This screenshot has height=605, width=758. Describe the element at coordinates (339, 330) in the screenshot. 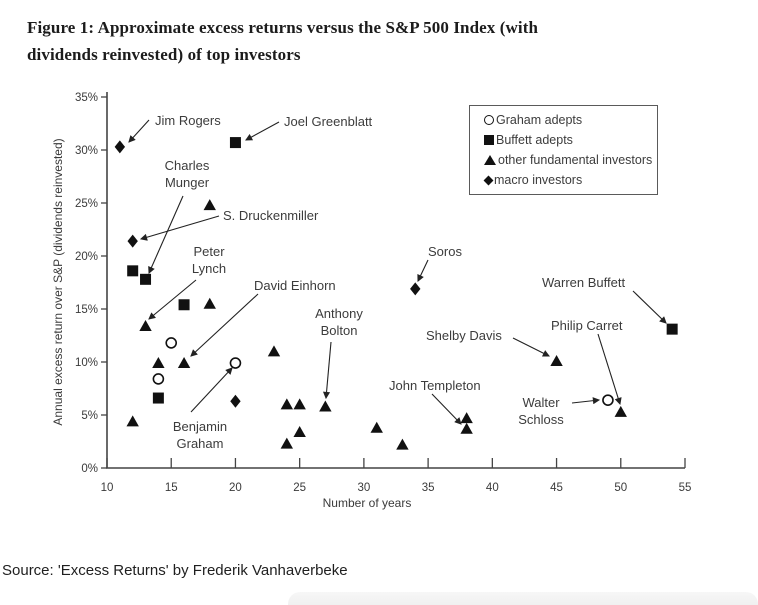

I see `annotation-label: Bolton` at that location.